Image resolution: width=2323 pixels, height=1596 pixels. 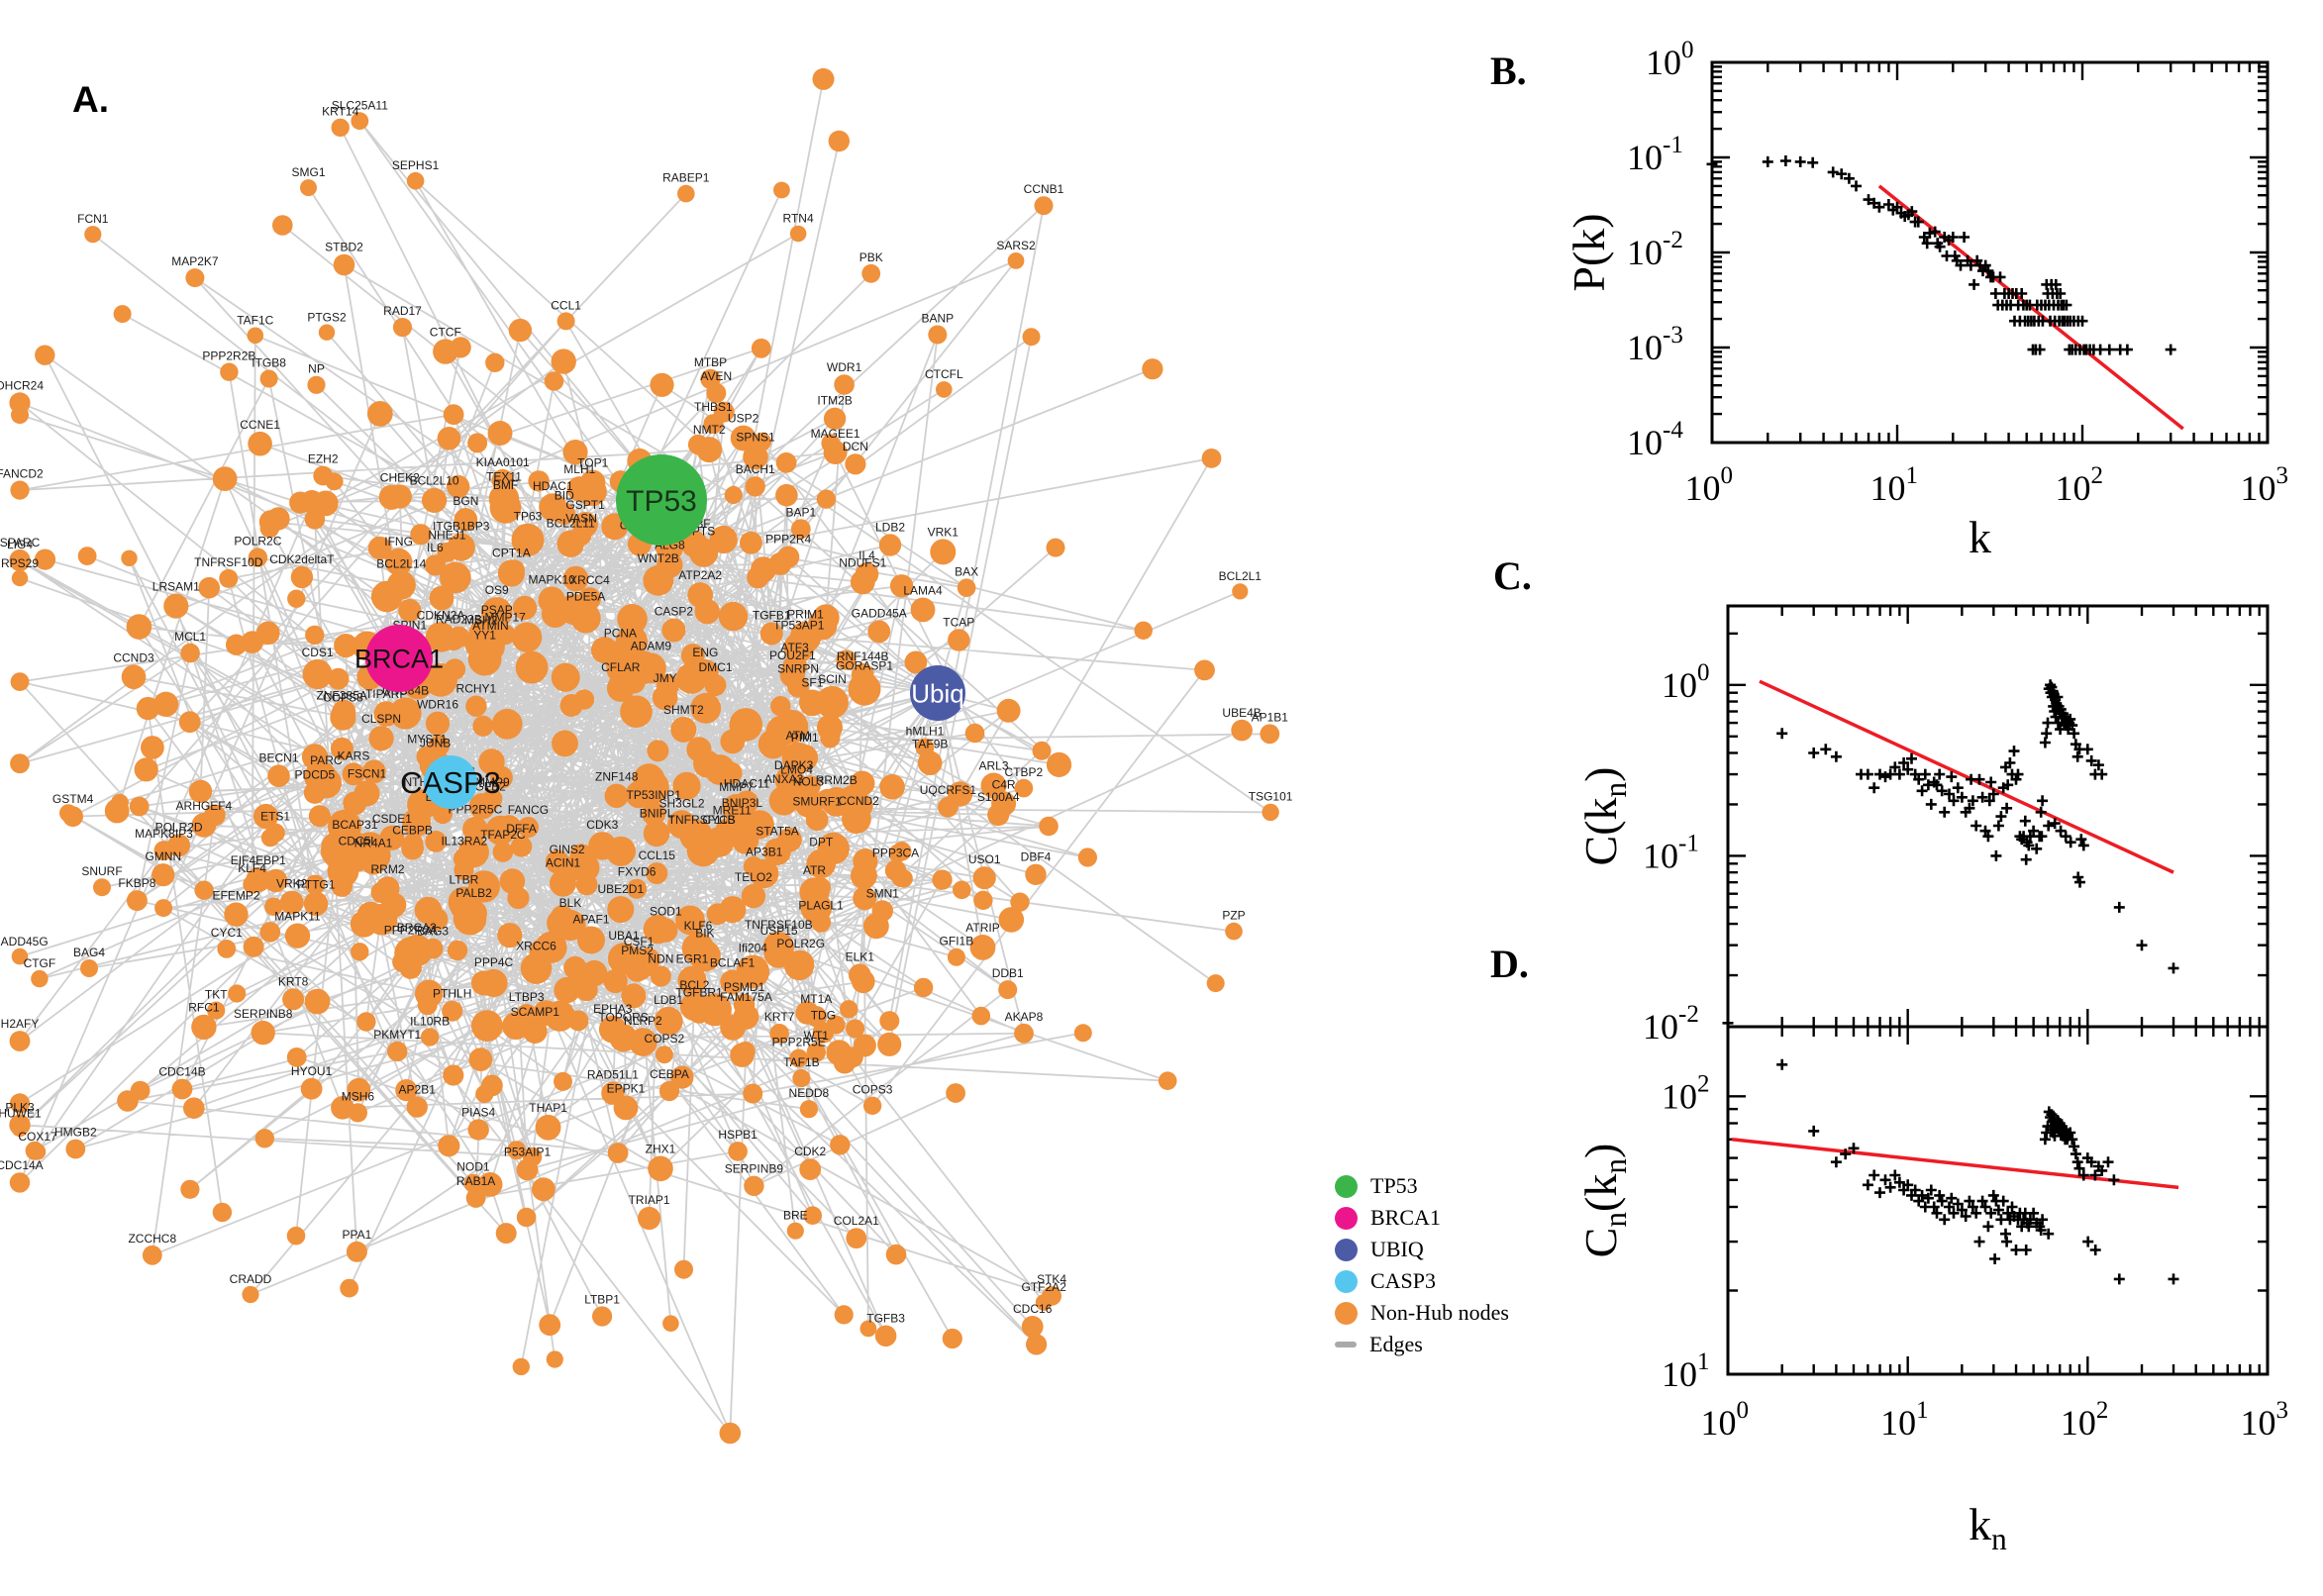 I want to click on gene-label: LTBP1, so click(x=602, y=1299).